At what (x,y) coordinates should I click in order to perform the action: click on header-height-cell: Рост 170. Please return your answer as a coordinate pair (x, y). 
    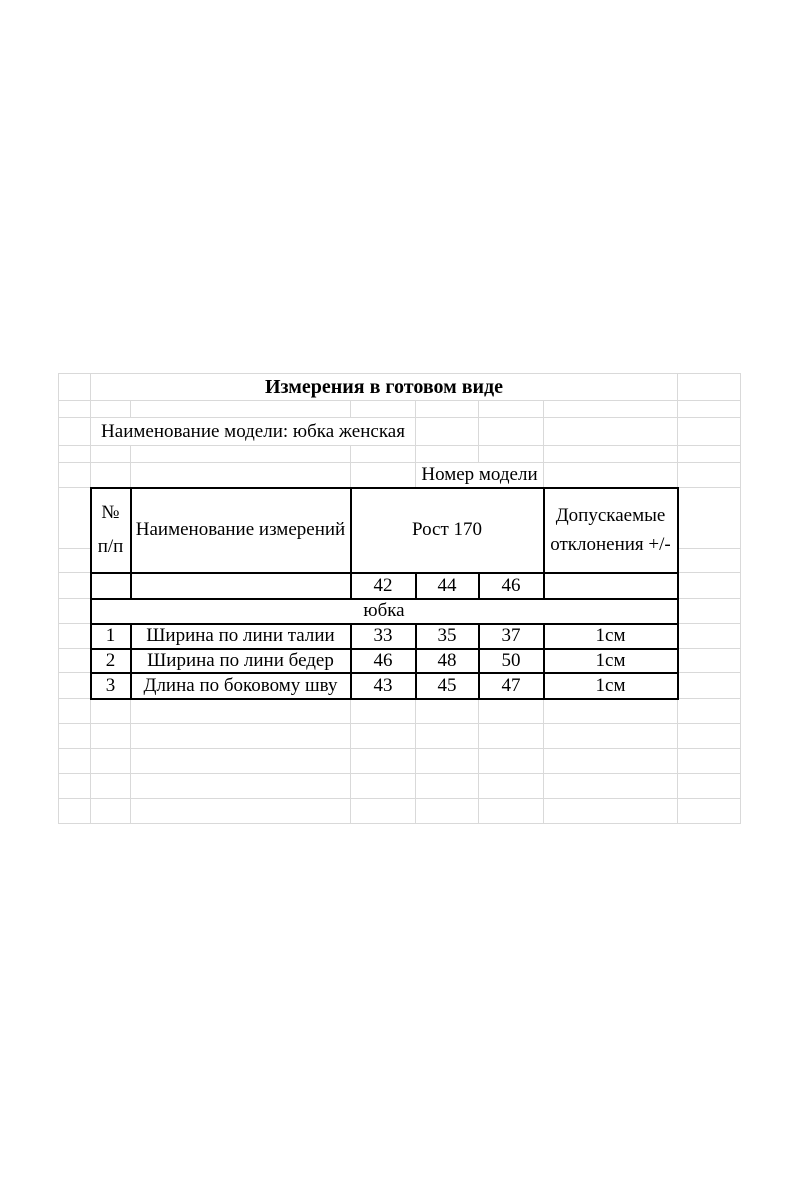
    Looking at the image, I should click on (447, 530).